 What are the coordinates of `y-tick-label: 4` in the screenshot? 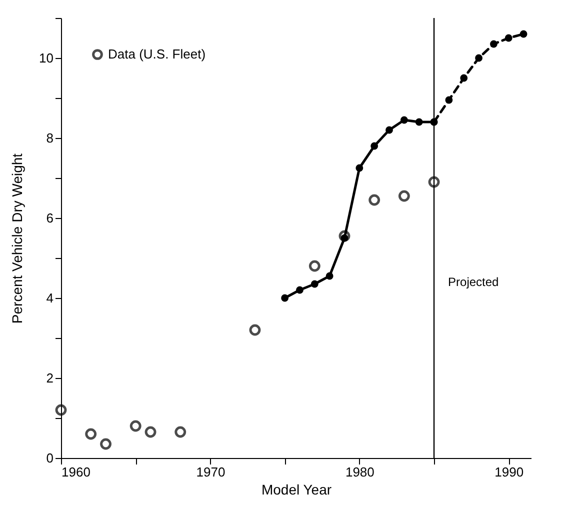 It's located at (50, 298).